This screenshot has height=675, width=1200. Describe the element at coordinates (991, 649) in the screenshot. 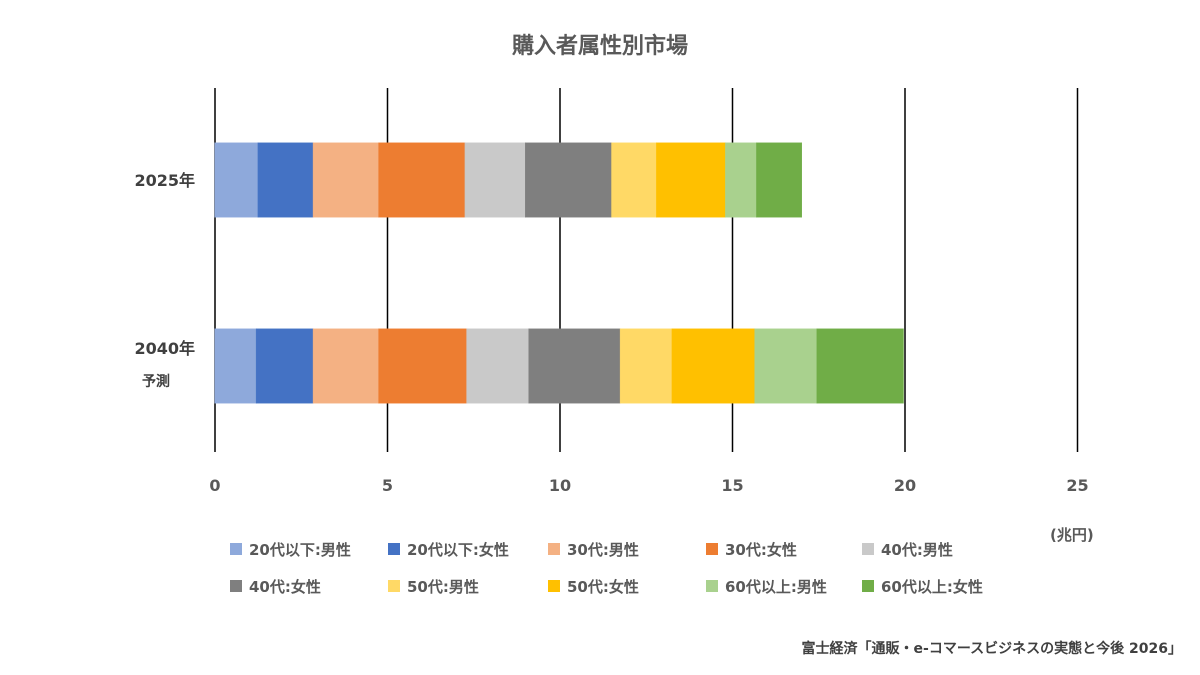

I see `source-note: 富士経済「通販・e-コマースビジネスの実態と今後 2026」` at that location.